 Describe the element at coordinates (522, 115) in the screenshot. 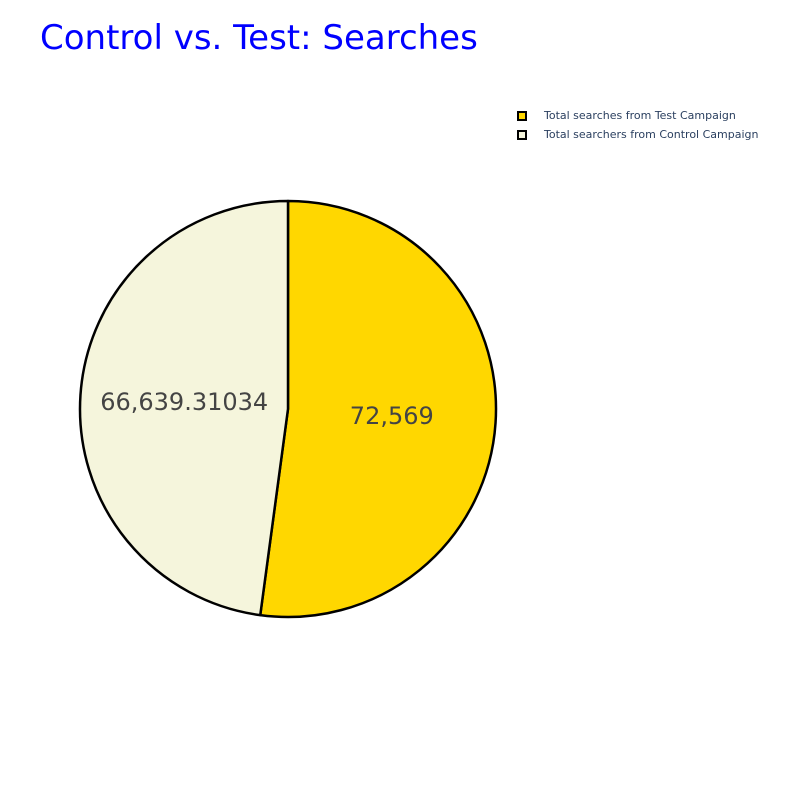

I see `legend-swatch-test` at that location.